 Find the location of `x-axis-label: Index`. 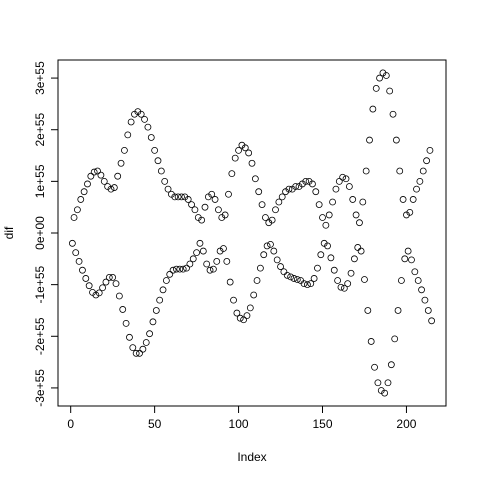

x-axis-label: Index is located at coordinates (251, 457).